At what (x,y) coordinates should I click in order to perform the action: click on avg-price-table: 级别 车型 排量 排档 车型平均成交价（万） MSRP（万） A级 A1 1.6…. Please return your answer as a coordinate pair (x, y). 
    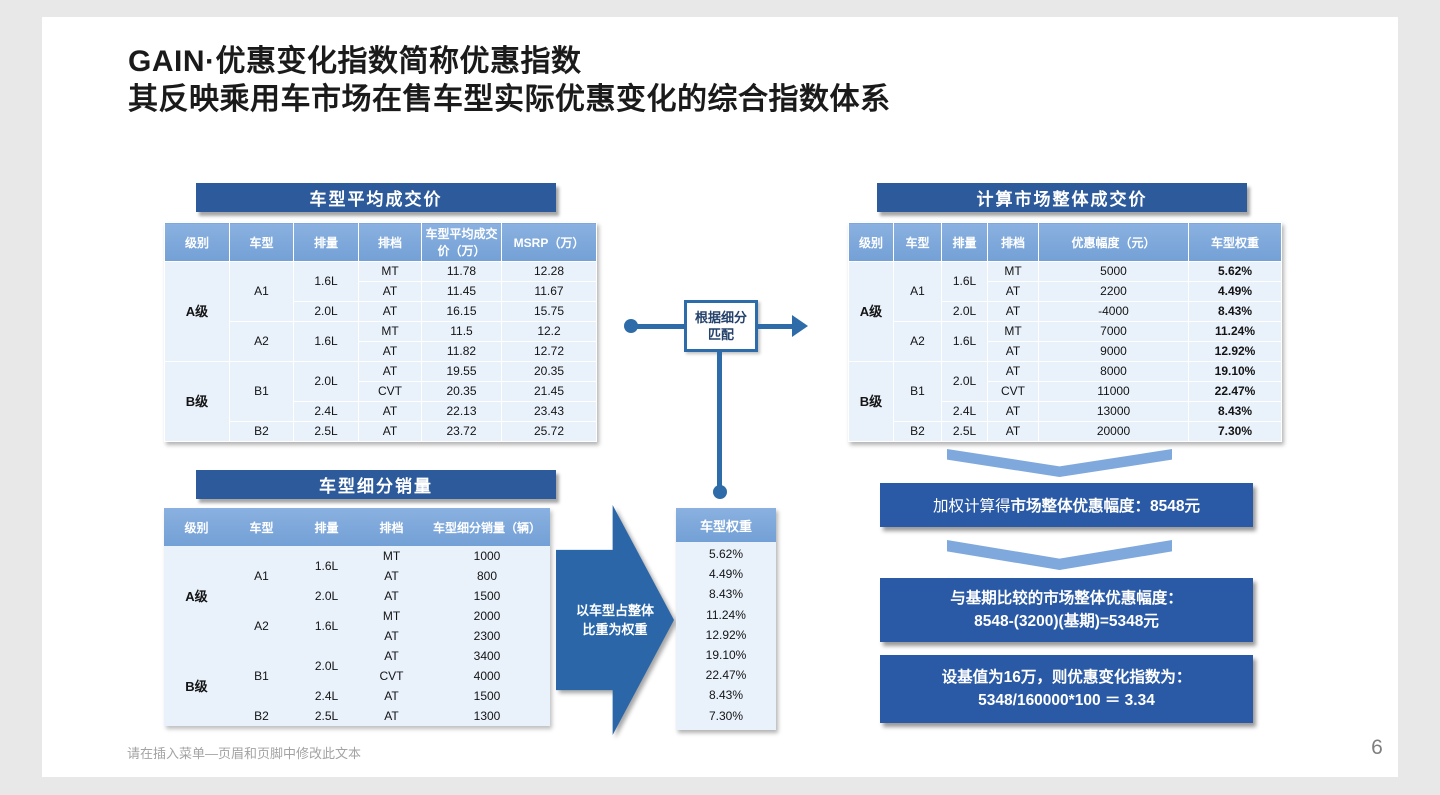
    Looking at the image, I should click on (380, 332).